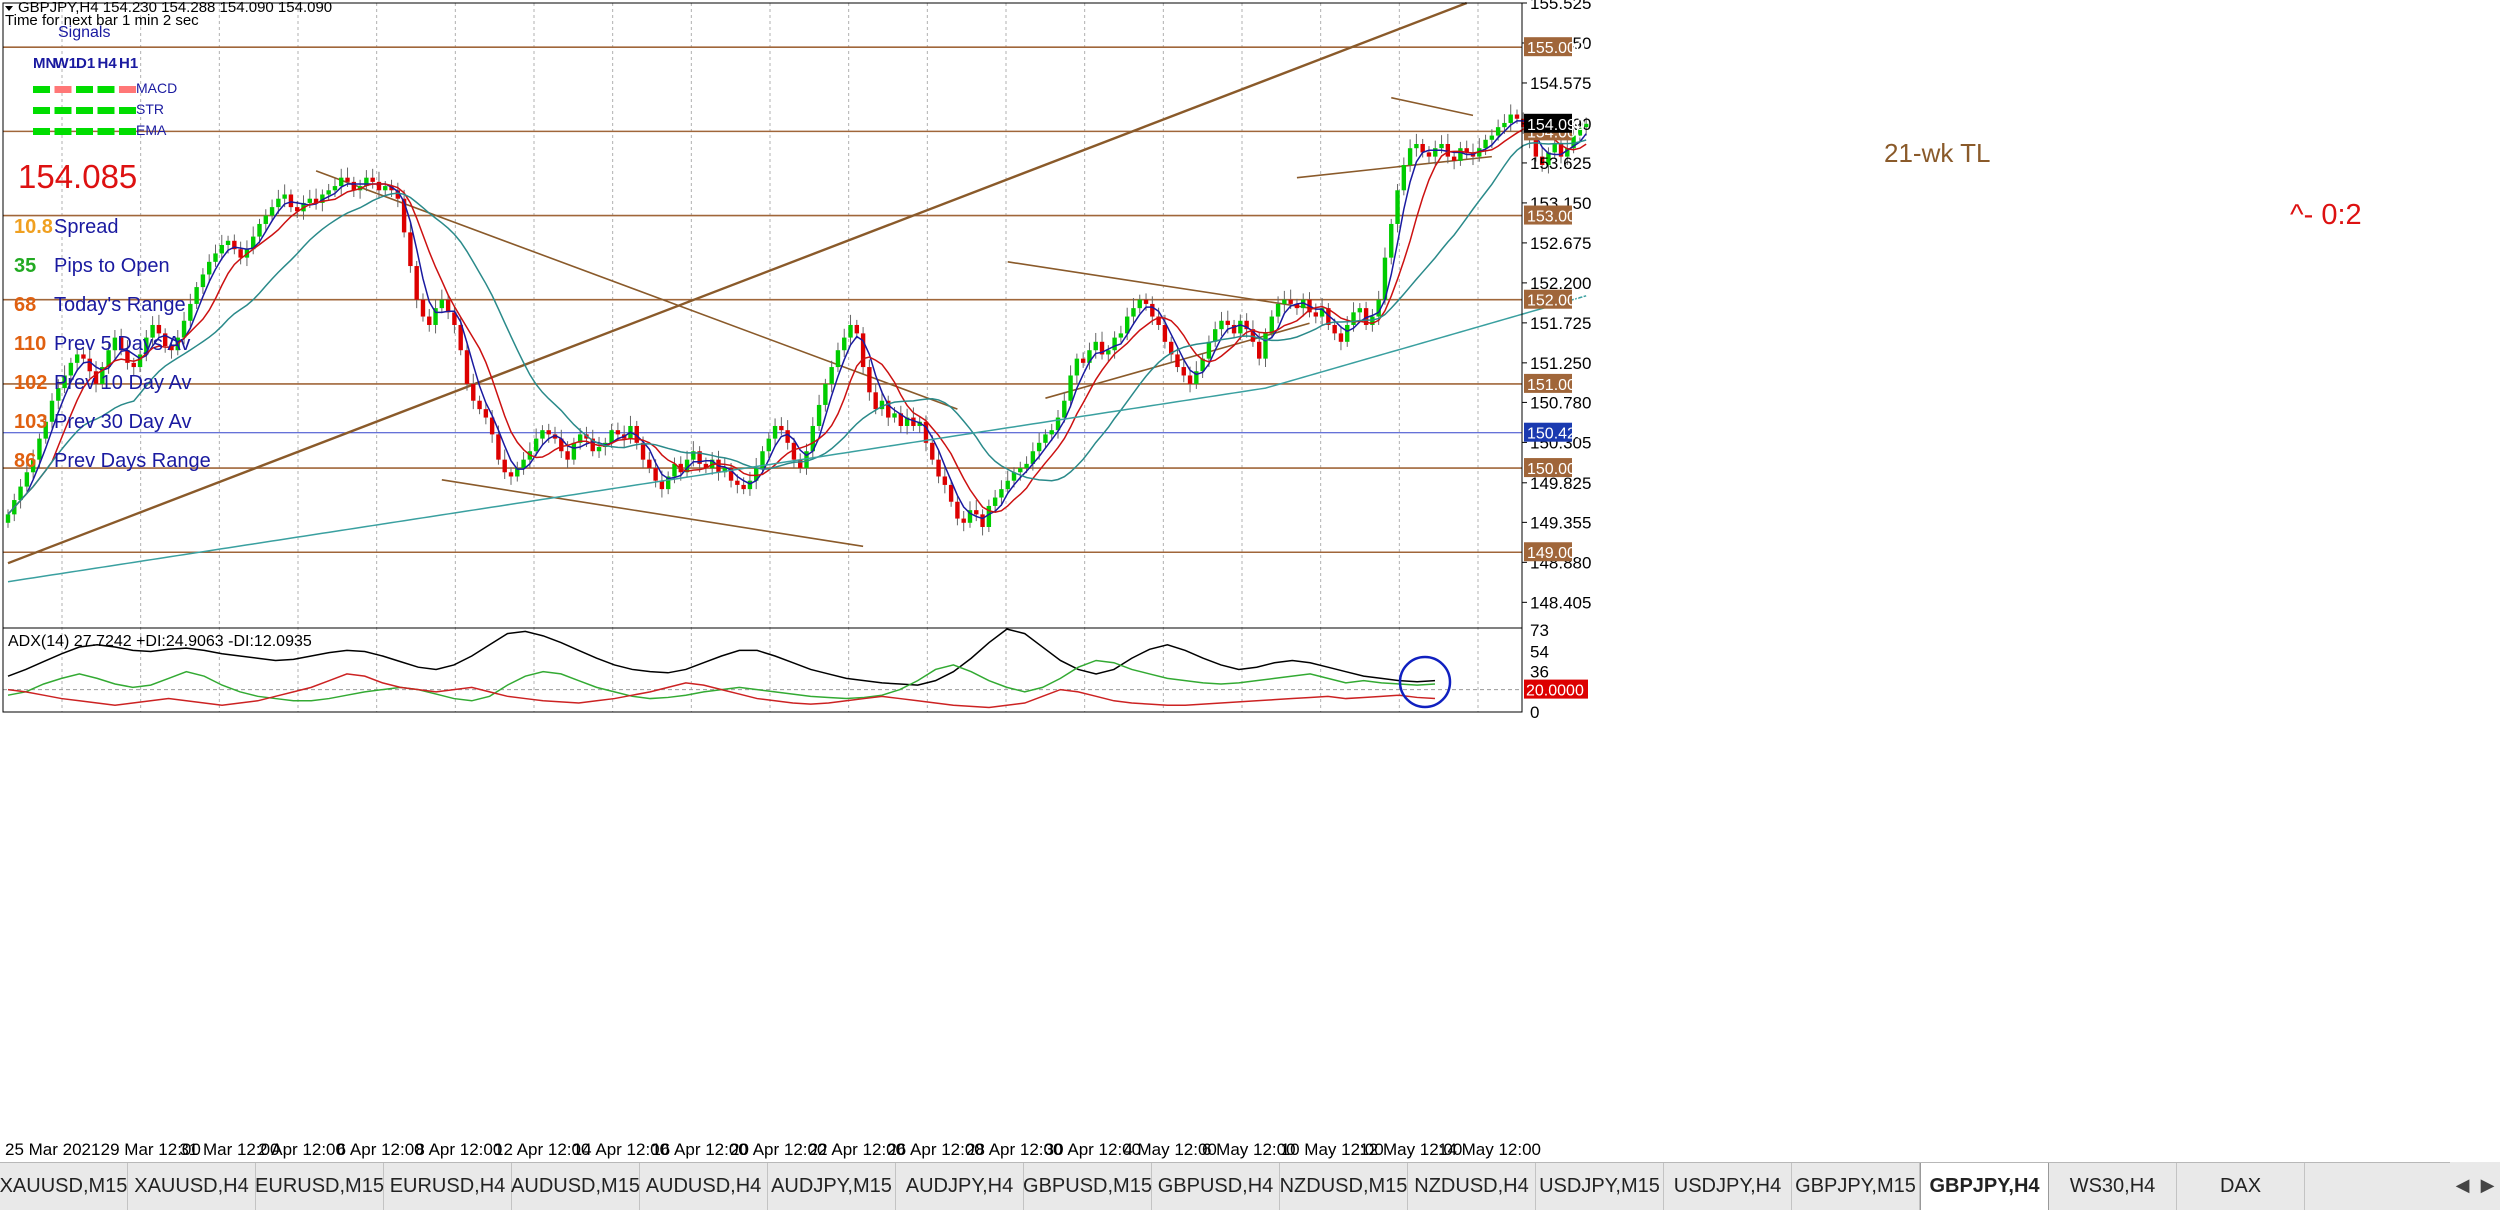 The image size is (2500, 1210). What do you see at coordinates (1332, 1149) in the screenshot?
I see `x-tick-label: 10 May 12:00` at bounding box center [1332, 1149].